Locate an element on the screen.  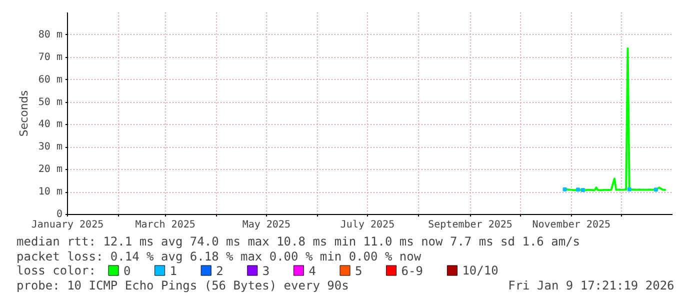
y-tick-label: 80 m is located at coordinates (50, 34).